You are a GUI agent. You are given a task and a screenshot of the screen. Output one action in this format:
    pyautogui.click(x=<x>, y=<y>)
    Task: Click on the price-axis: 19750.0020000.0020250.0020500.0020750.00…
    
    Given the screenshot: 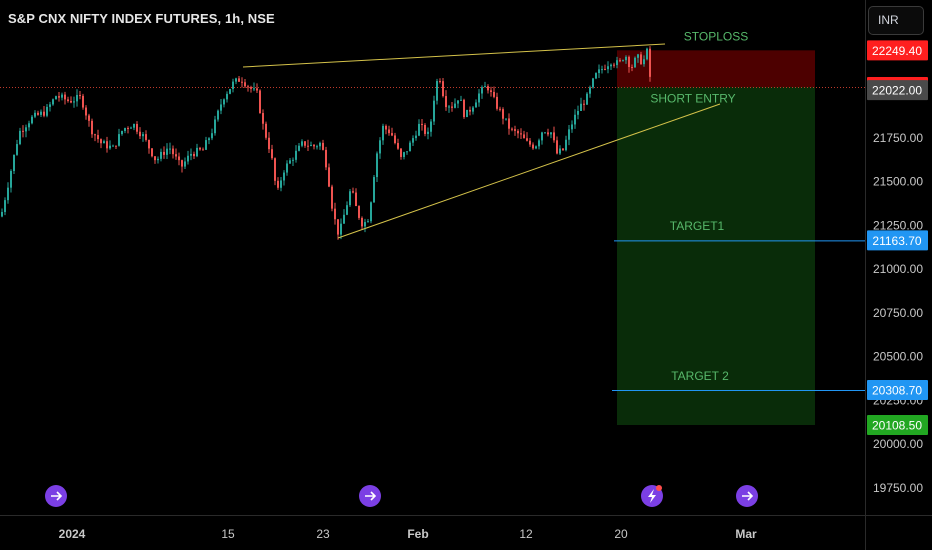 What is the action you would take?
    pyautogui.click(x=898, y=275)
    